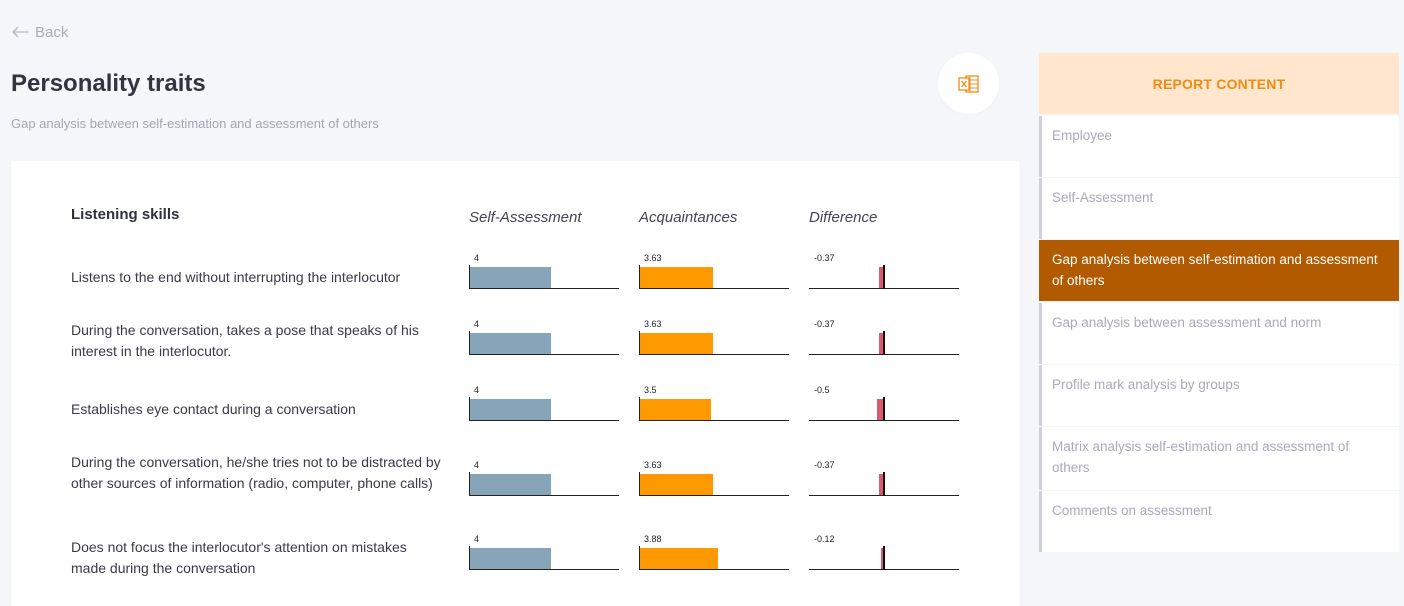  Describe the element at coordinates (1219, 395) in the screenshot. I see `sidebar-item: Profile mark analysis by groups` at that location.